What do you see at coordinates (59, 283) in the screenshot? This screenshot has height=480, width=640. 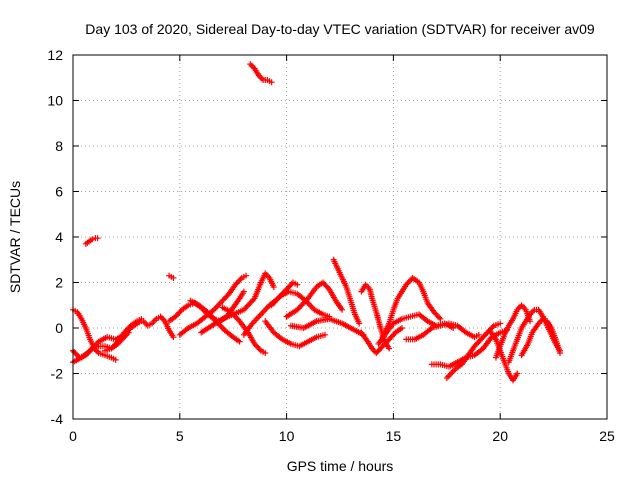 I see `y-tick-label: 2` at bounding box center [59, 283].